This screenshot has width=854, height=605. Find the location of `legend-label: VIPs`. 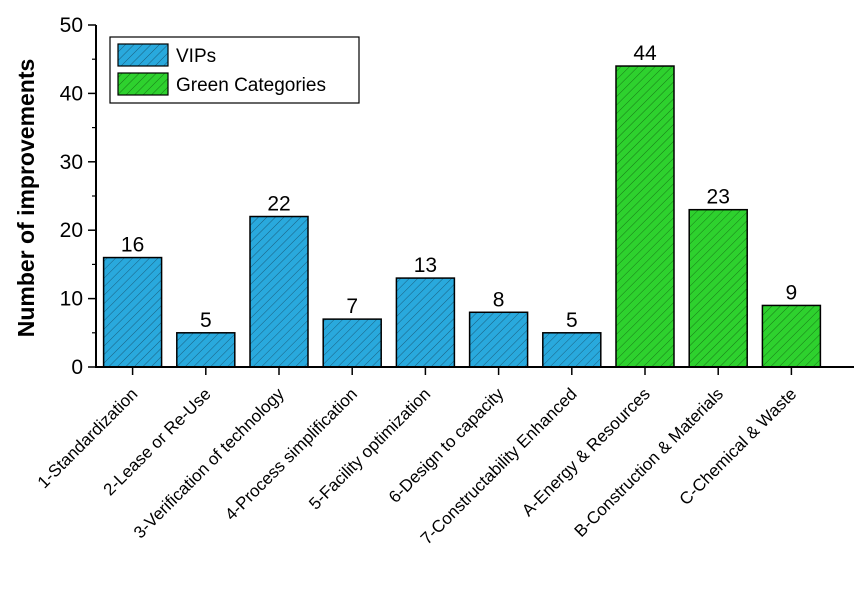

legend-label: VIPs is located at coordinates (196, 56).